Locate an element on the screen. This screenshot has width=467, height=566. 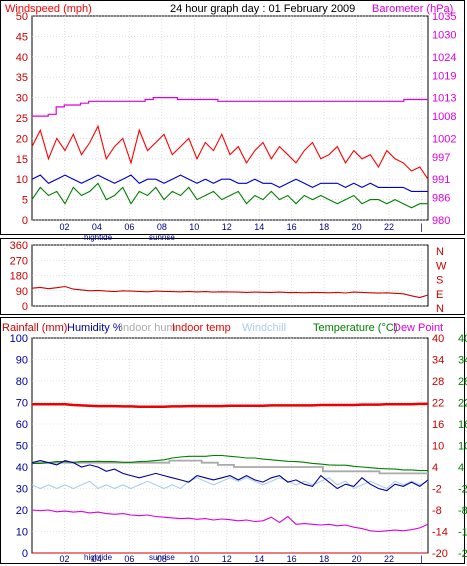
temperature-x-tick-label: 10 is located at coordinates (194, 559).